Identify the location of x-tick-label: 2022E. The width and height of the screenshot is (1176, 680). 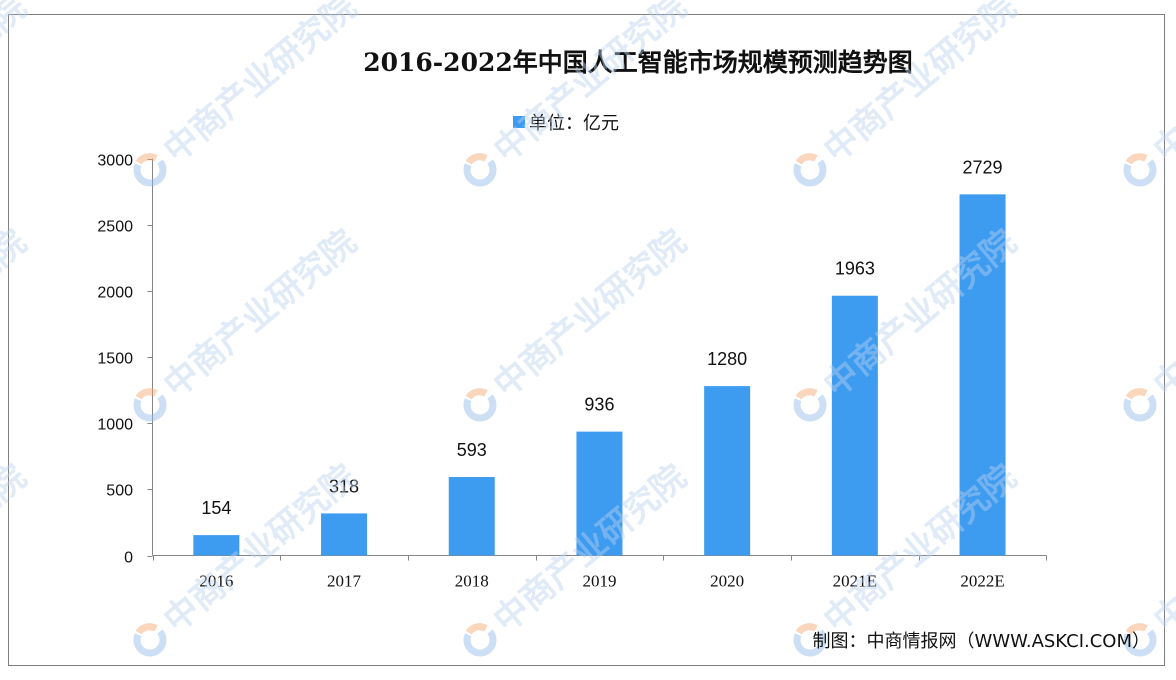
(982, 581).